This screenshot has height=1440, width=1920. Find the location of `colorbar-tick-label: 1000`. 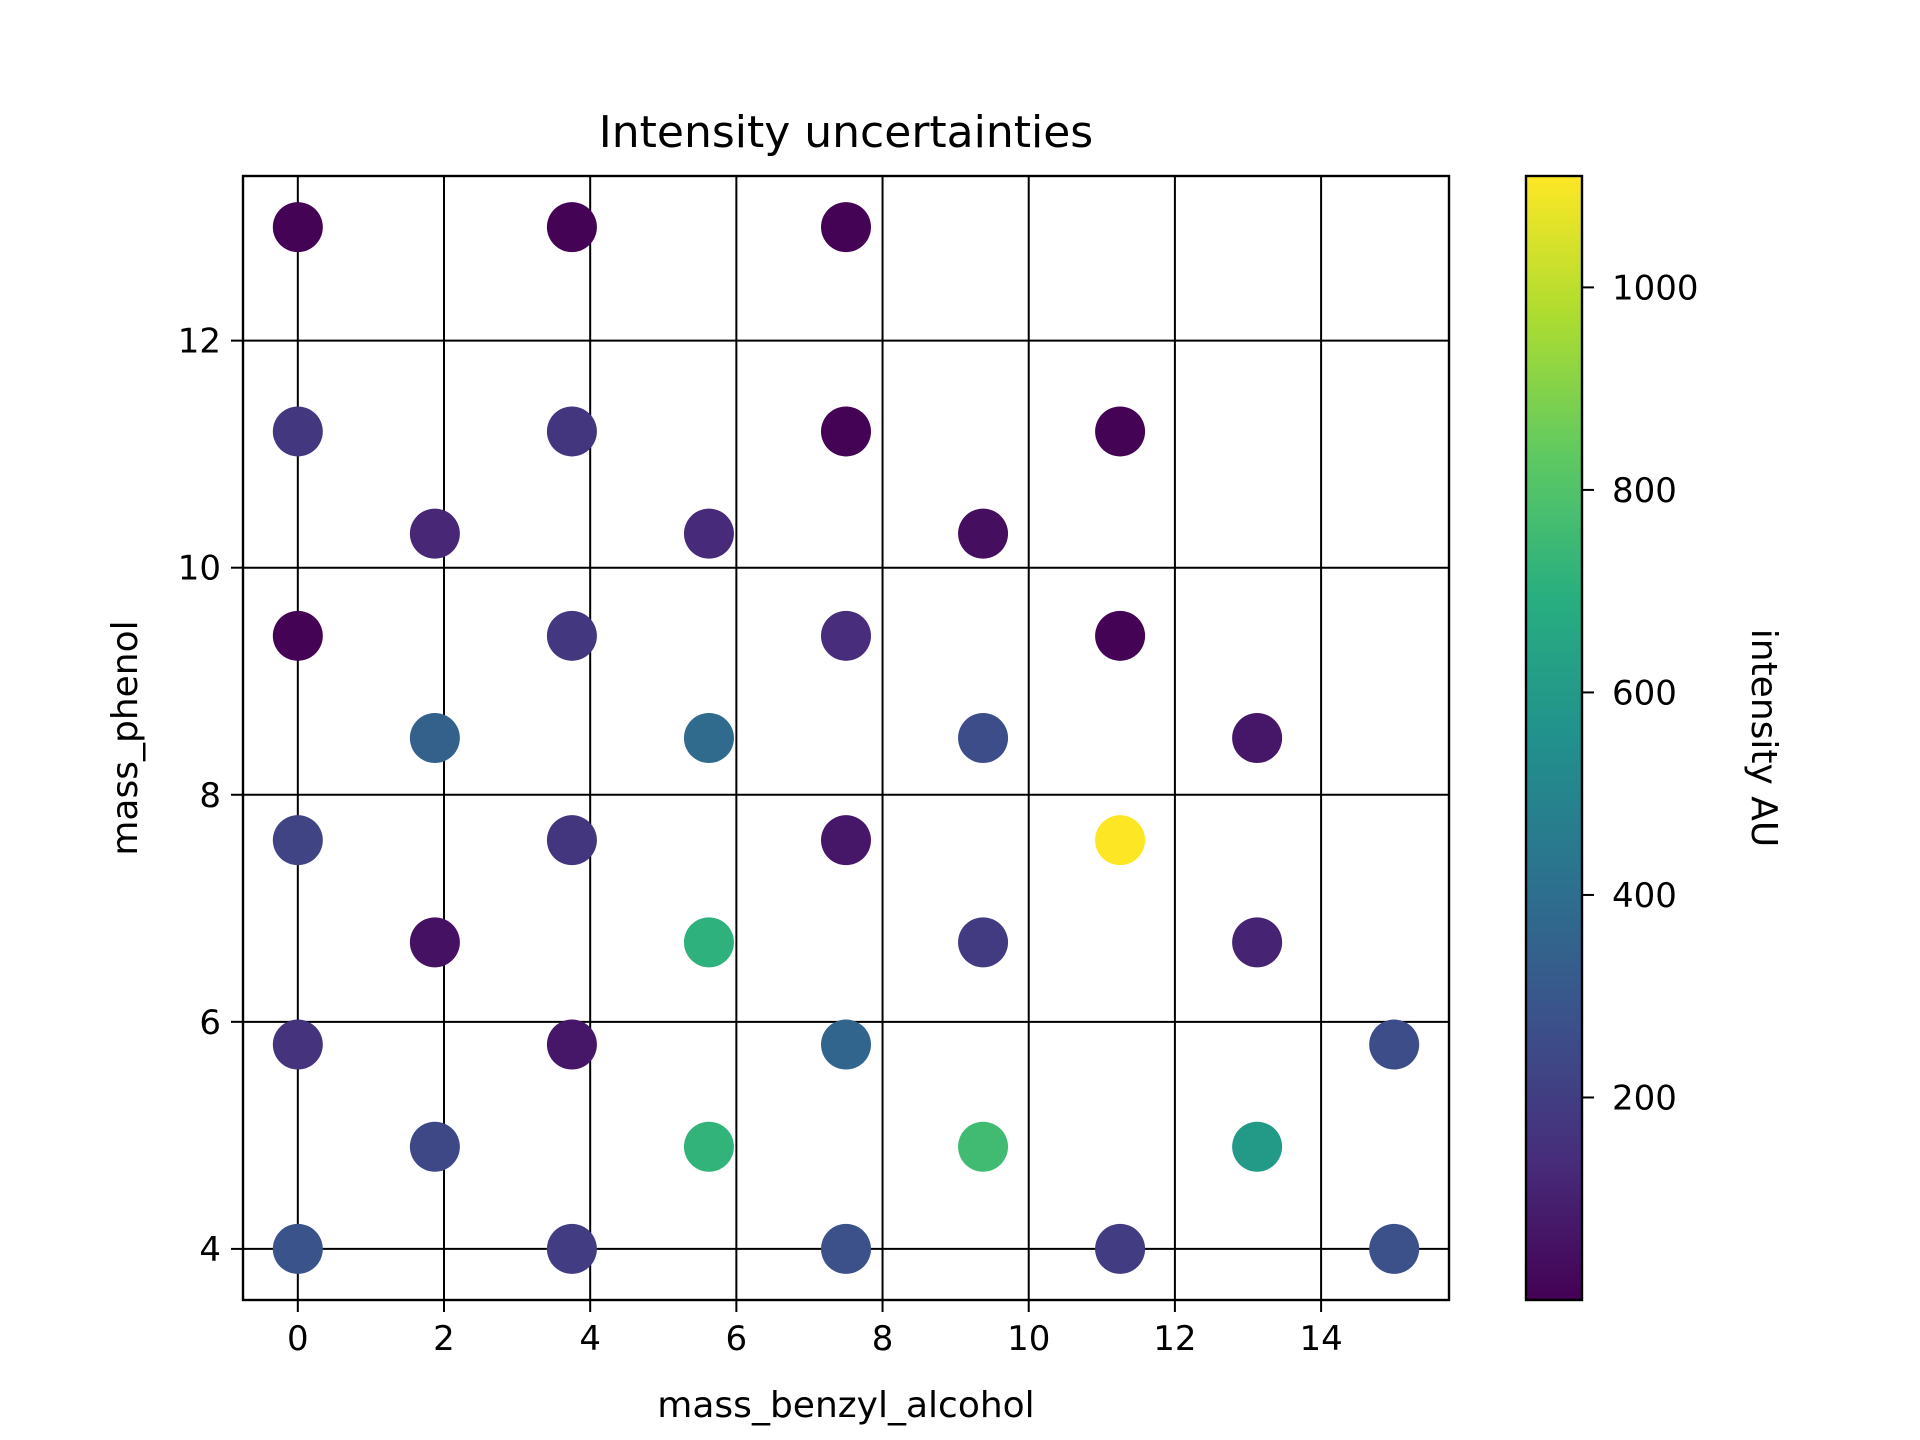

colorbar-tick-label: 1000 is located at coordinates (1655, 288).